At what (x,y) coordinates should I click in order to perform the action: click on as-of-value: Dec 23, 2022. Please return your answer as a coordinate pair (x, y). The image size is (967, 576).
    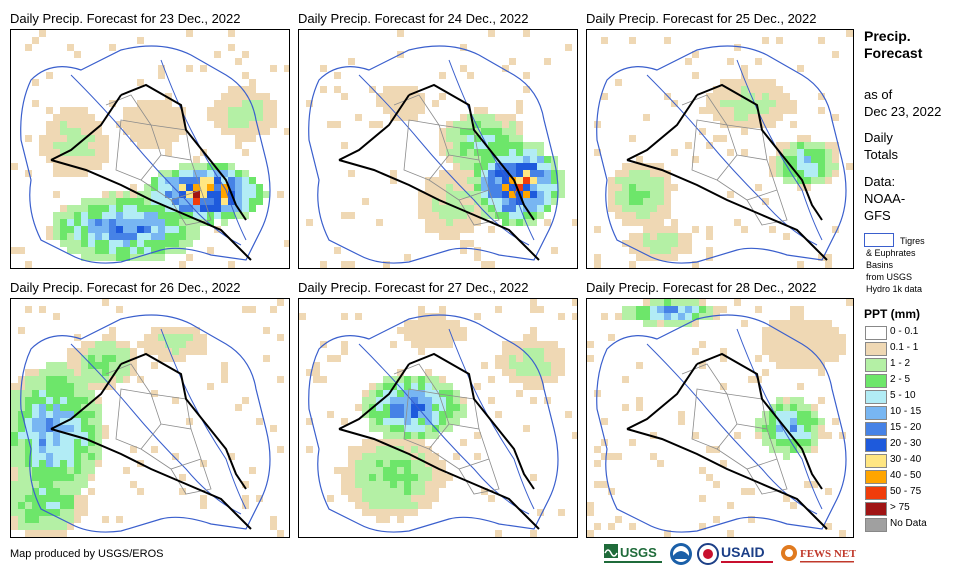
    Looking at the image, I should click on (903, 111).